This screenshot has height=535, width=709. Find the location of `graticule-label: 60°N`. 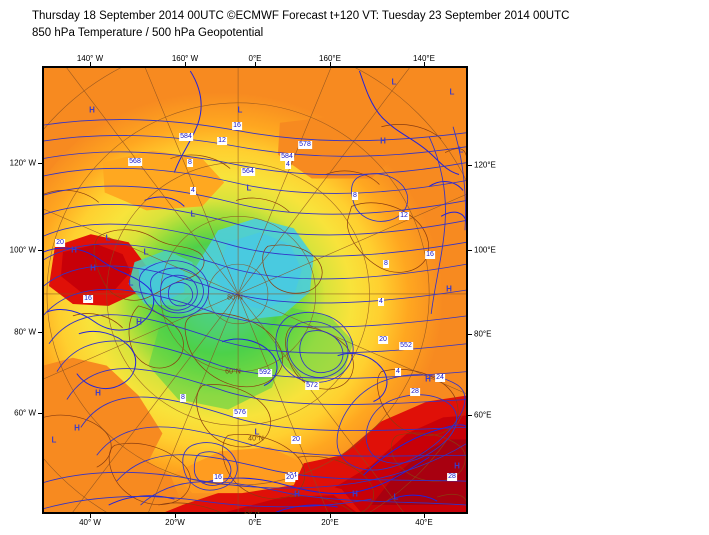

graticule-label: 60°N is located at coordinates (233, 372).